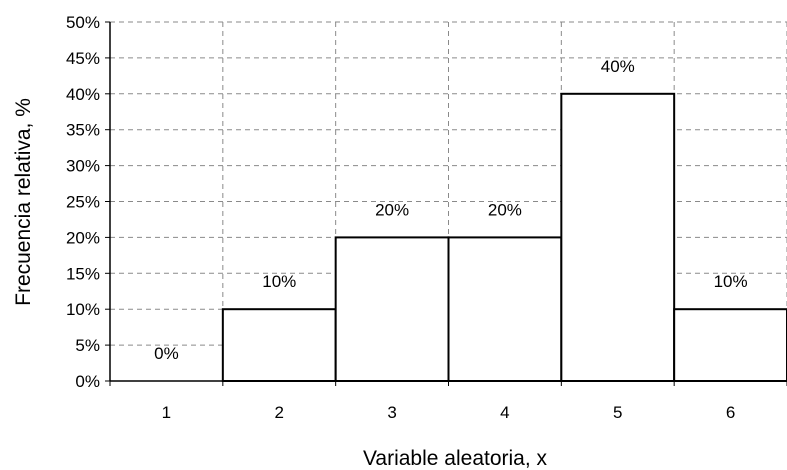 The height and width of the screenshot is (470, 787). I want to click on x-tick-label: 4, so click(504, 412).